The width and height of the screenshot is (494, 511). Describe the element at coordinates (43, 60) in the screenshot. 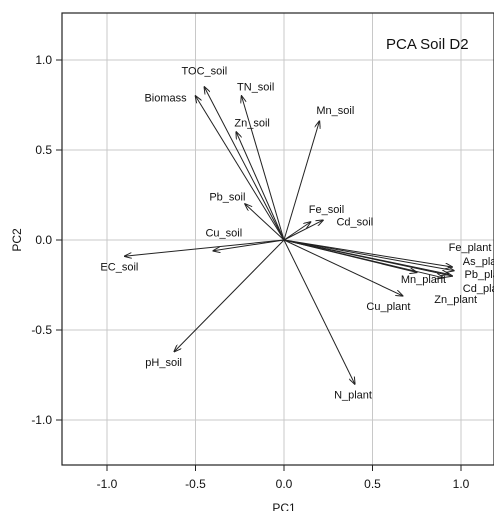

I see `y-tick-label: 1.0` at that location.